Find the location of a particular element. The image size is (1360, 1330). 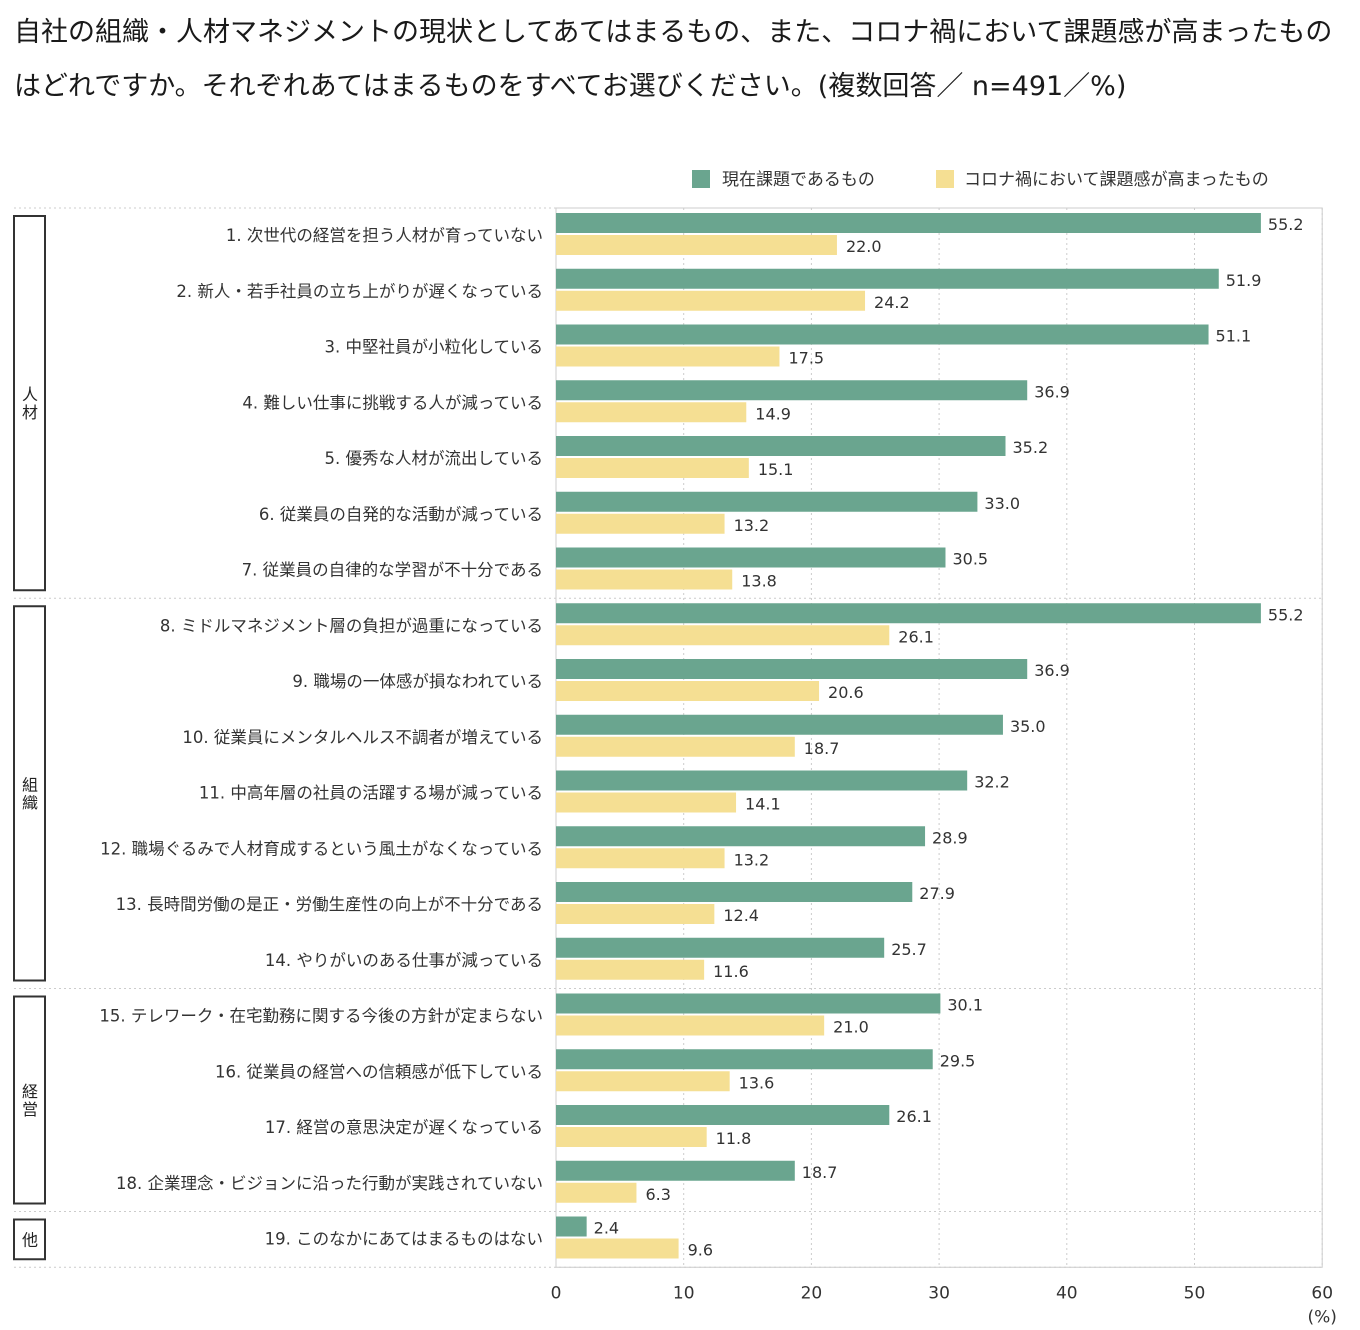

x-tick-label: 20 is located at coordinates (812, 1293).